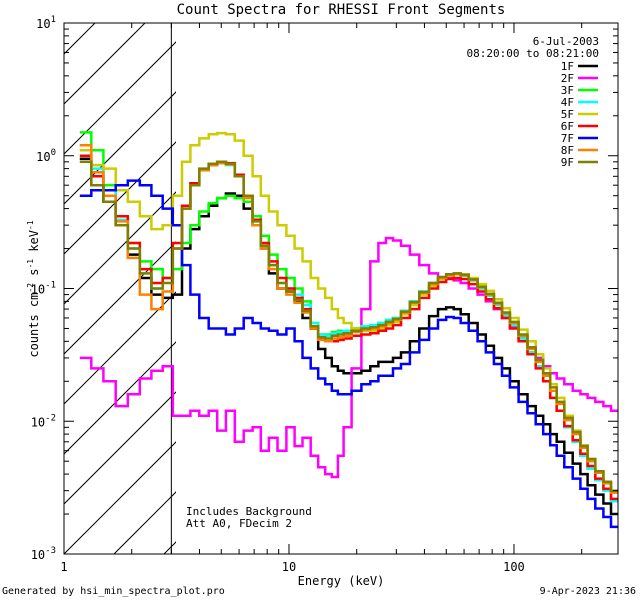 Image resolution: width=640 pixels, height=600 pixels. What do you see at coordinates (30, 288) in the screenshot?
I see `y-axis-label-exp1: -2` at bounding box center [30, 288].